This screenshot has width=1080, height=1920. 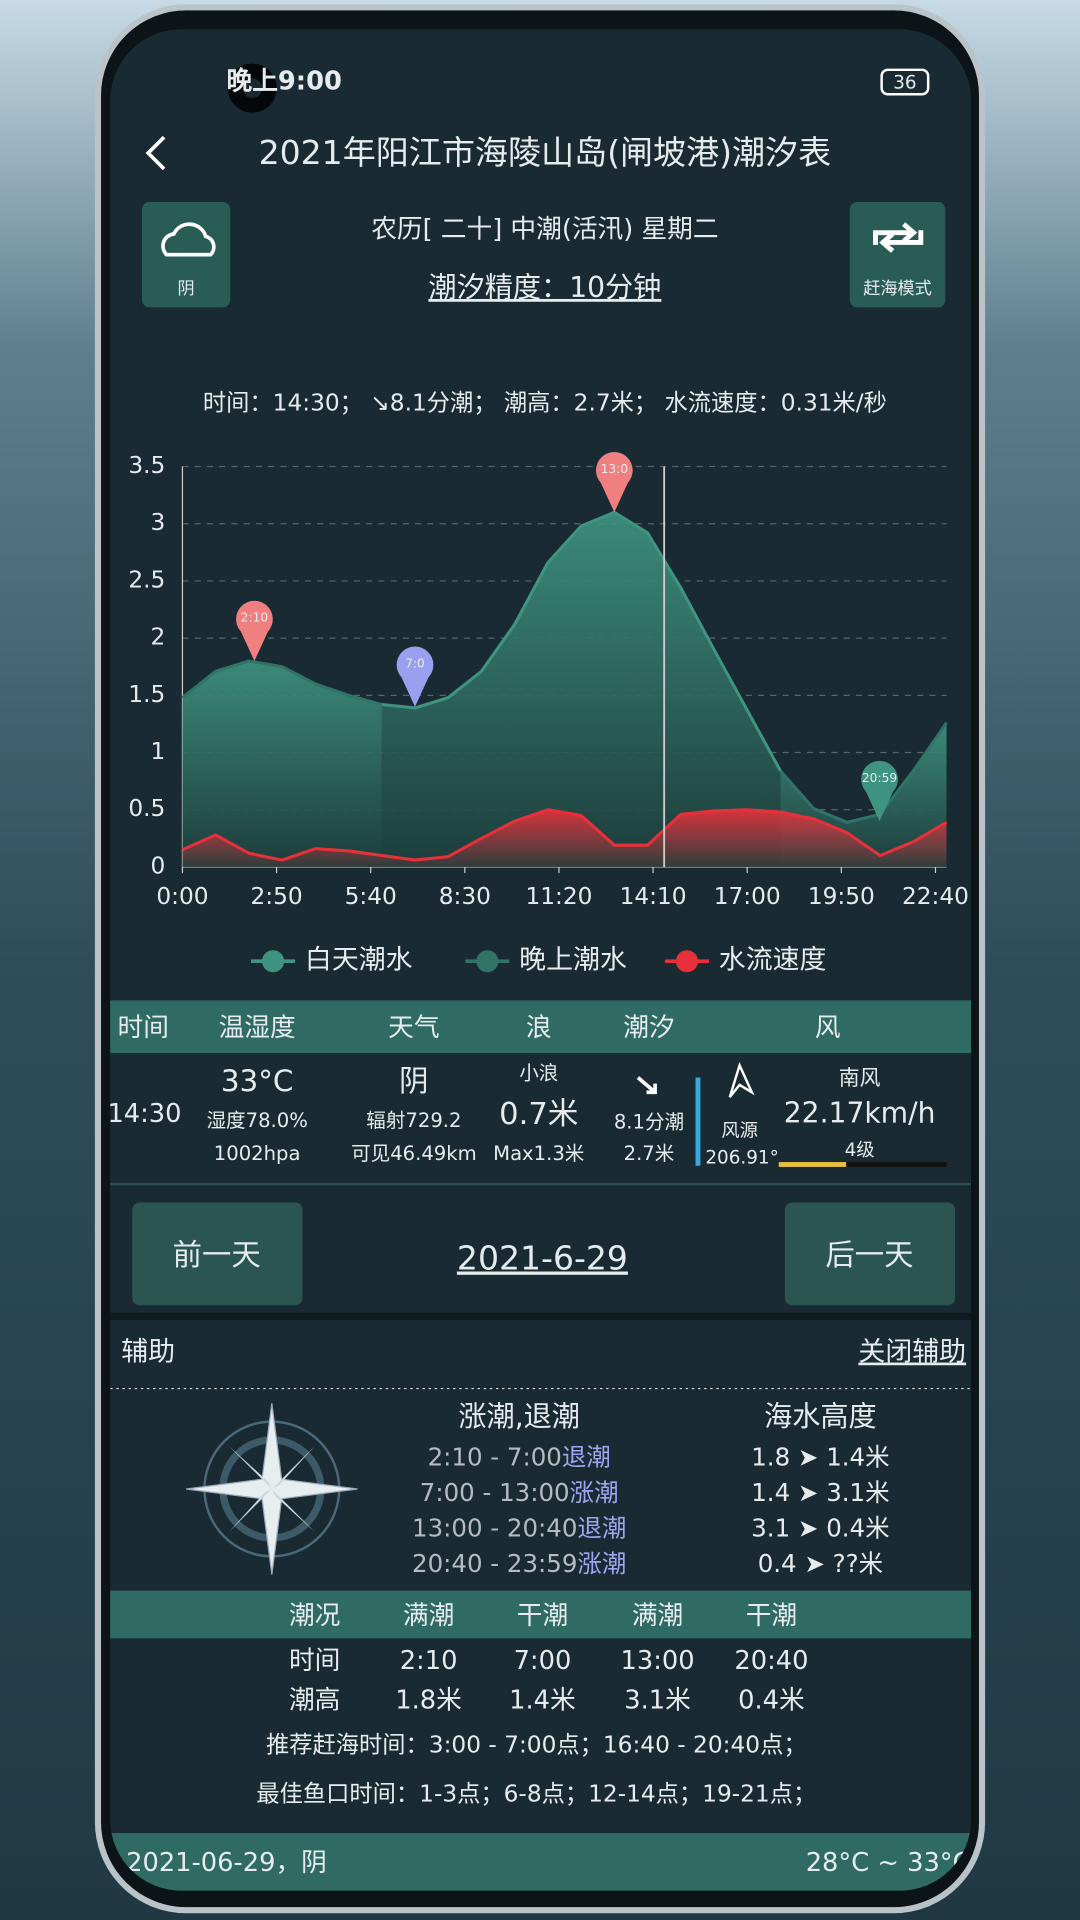 What do you see at coordinates (536, 1794) in the screenshot?
I see `best-time: 最佳鱼口时间：1-3点；6-8点；12-14点；19-21点；` at bounding box center [536, 1794].